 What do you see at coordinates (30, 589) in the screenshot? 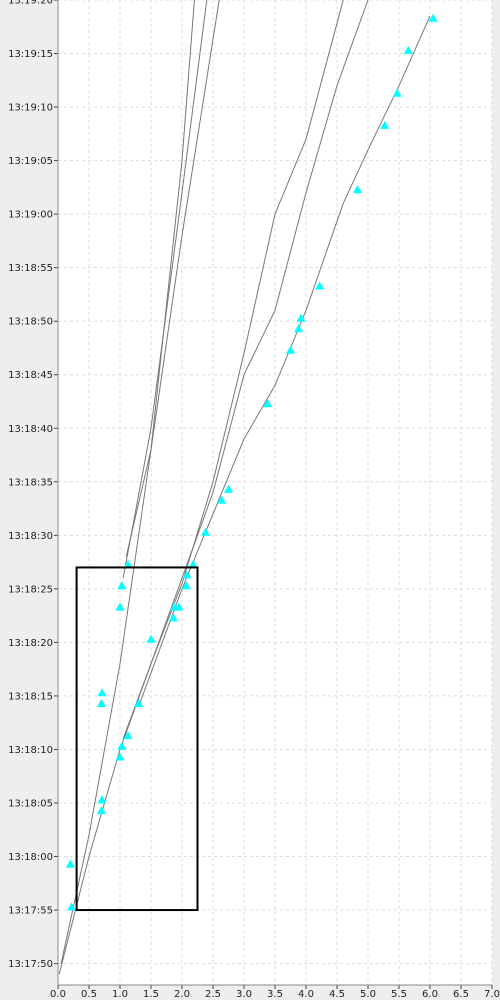
I see `y-tick-label: 13:18:25` at bounding box center [30, 589].